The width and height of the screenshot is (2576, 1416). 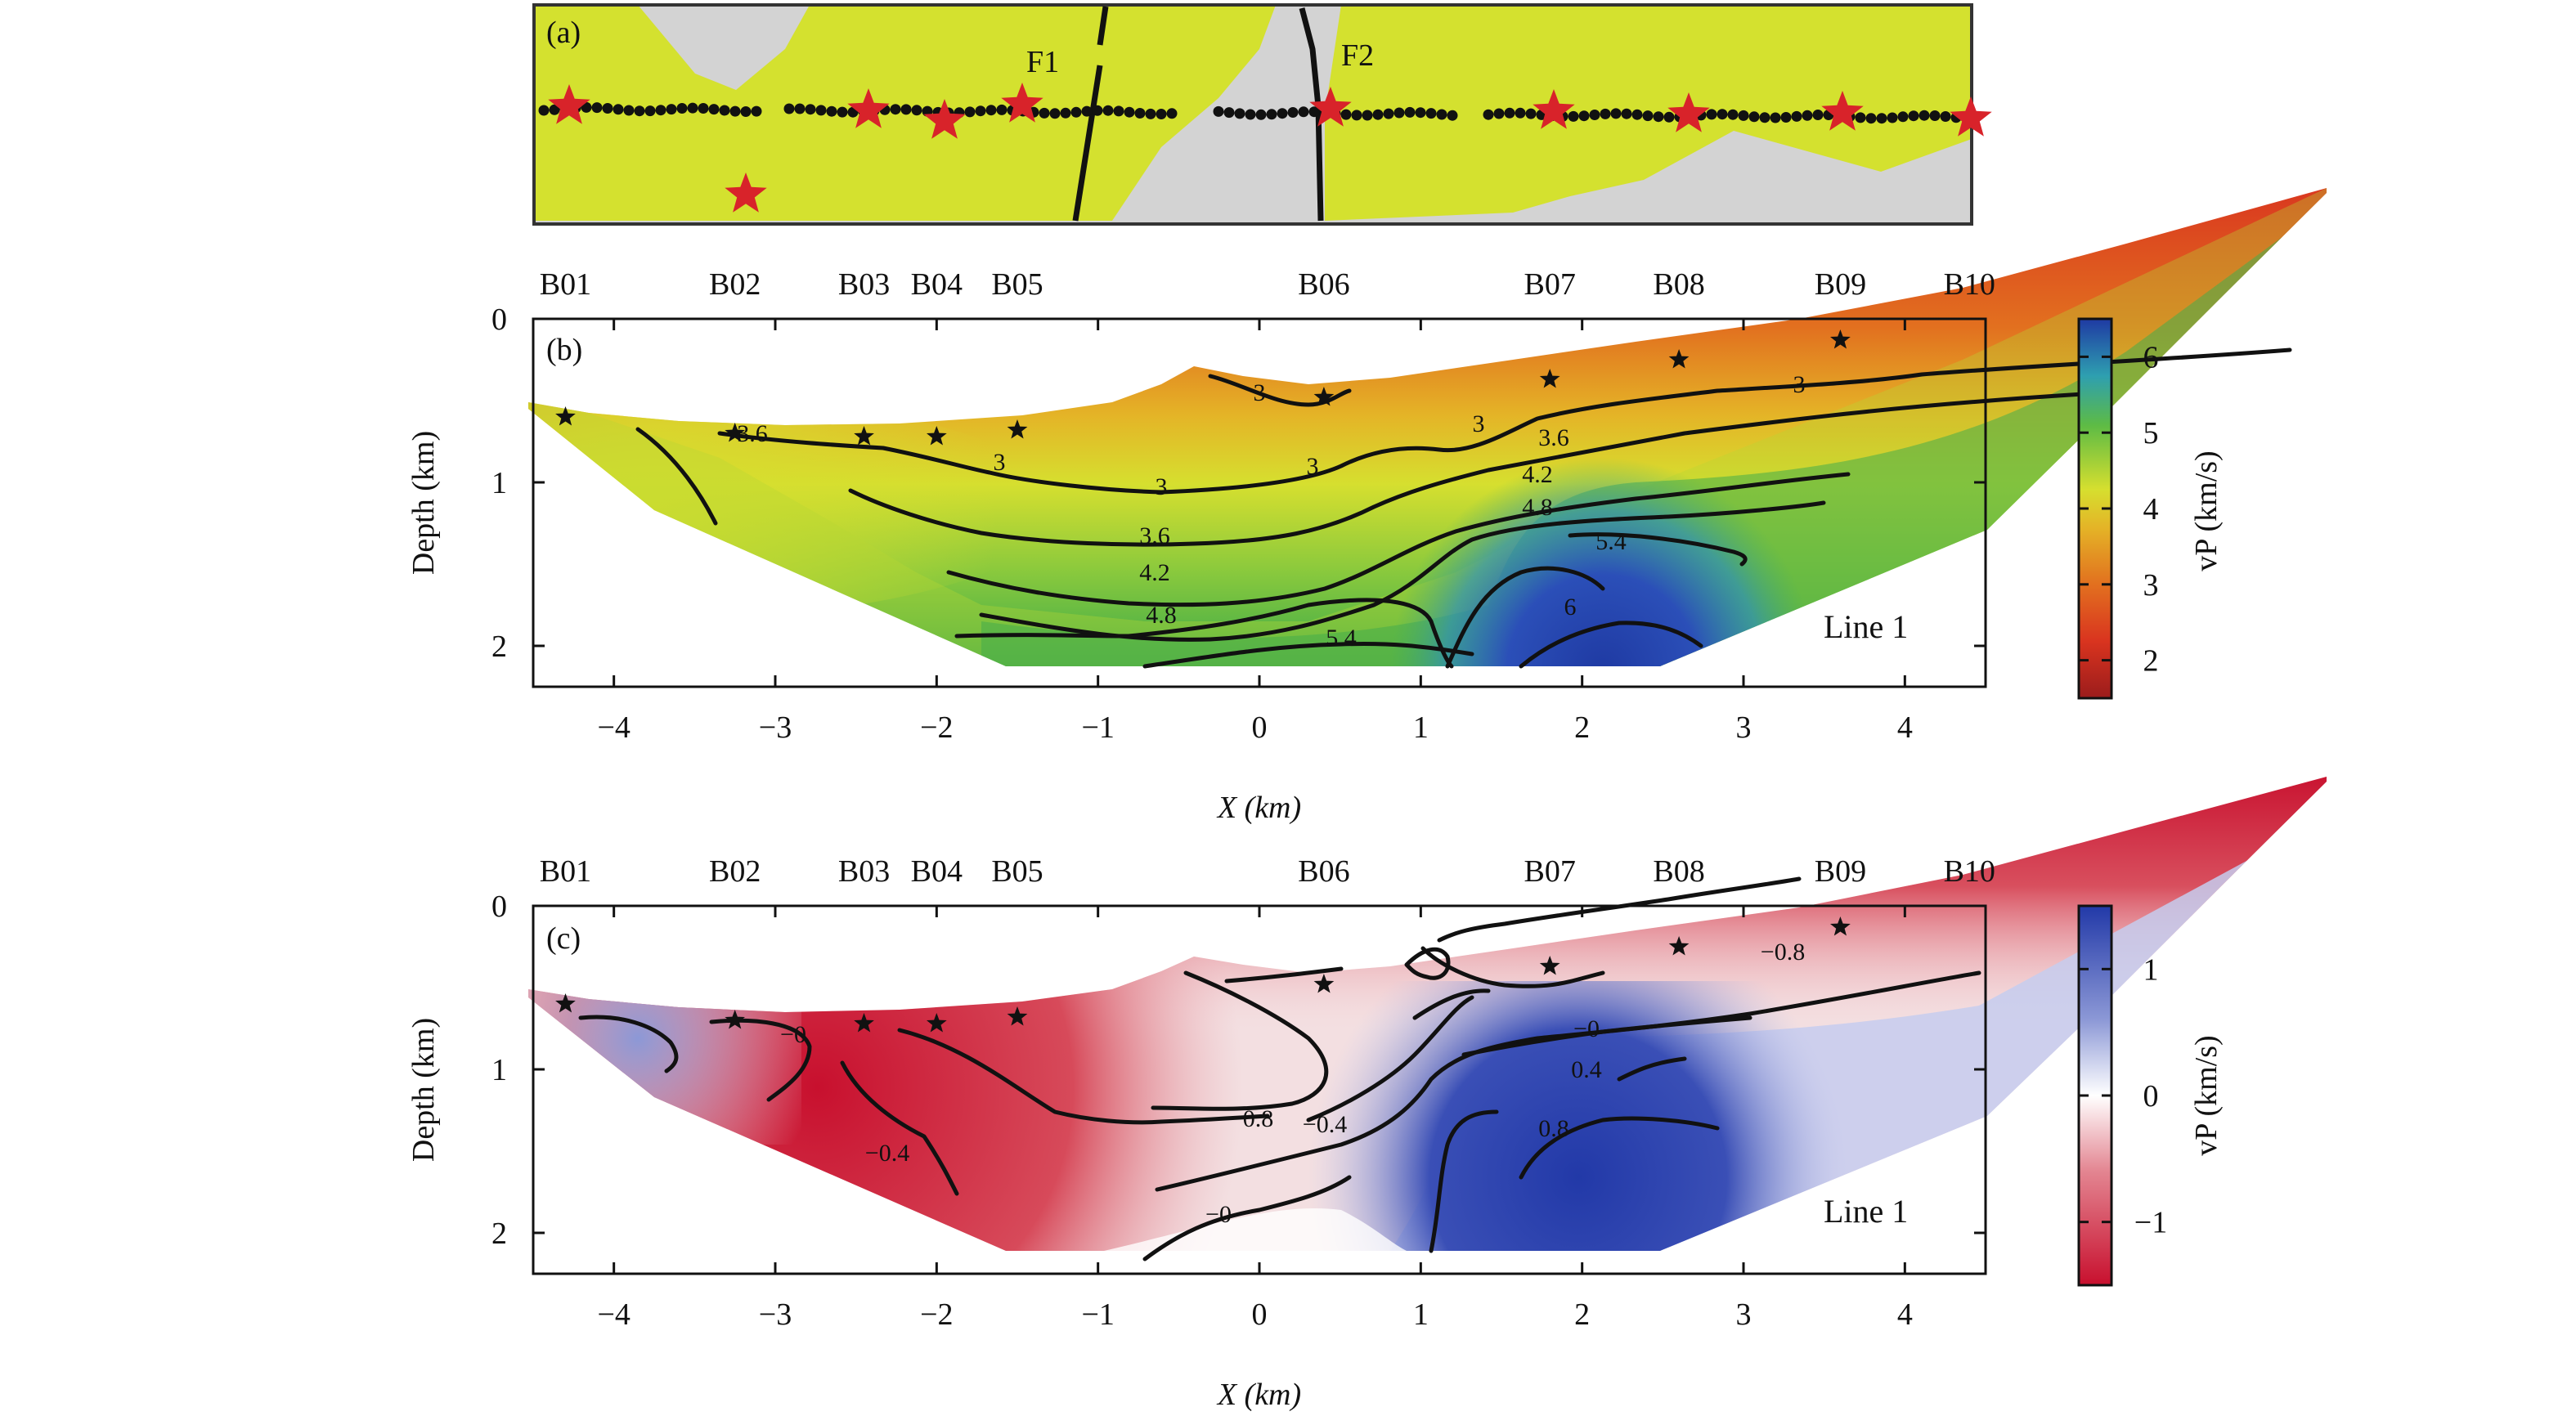 What do you see at coordinates (1553, 1128) in the screenshot?
I see `contour-label: 0.8` at bounding box center [1553, 1128].